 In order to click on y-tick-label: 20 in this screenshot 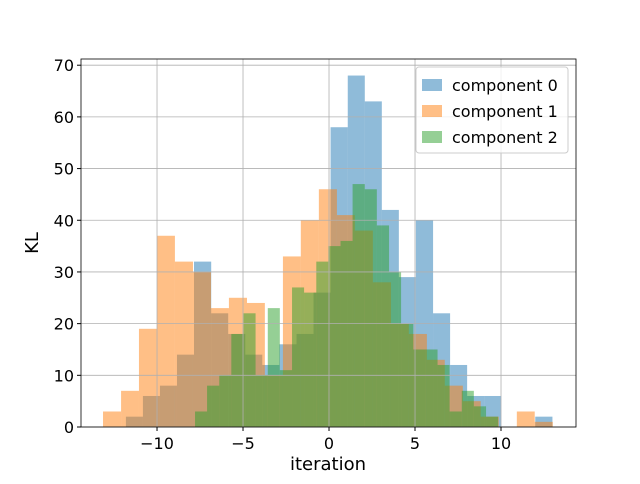, I will do `click(64, 324)`.